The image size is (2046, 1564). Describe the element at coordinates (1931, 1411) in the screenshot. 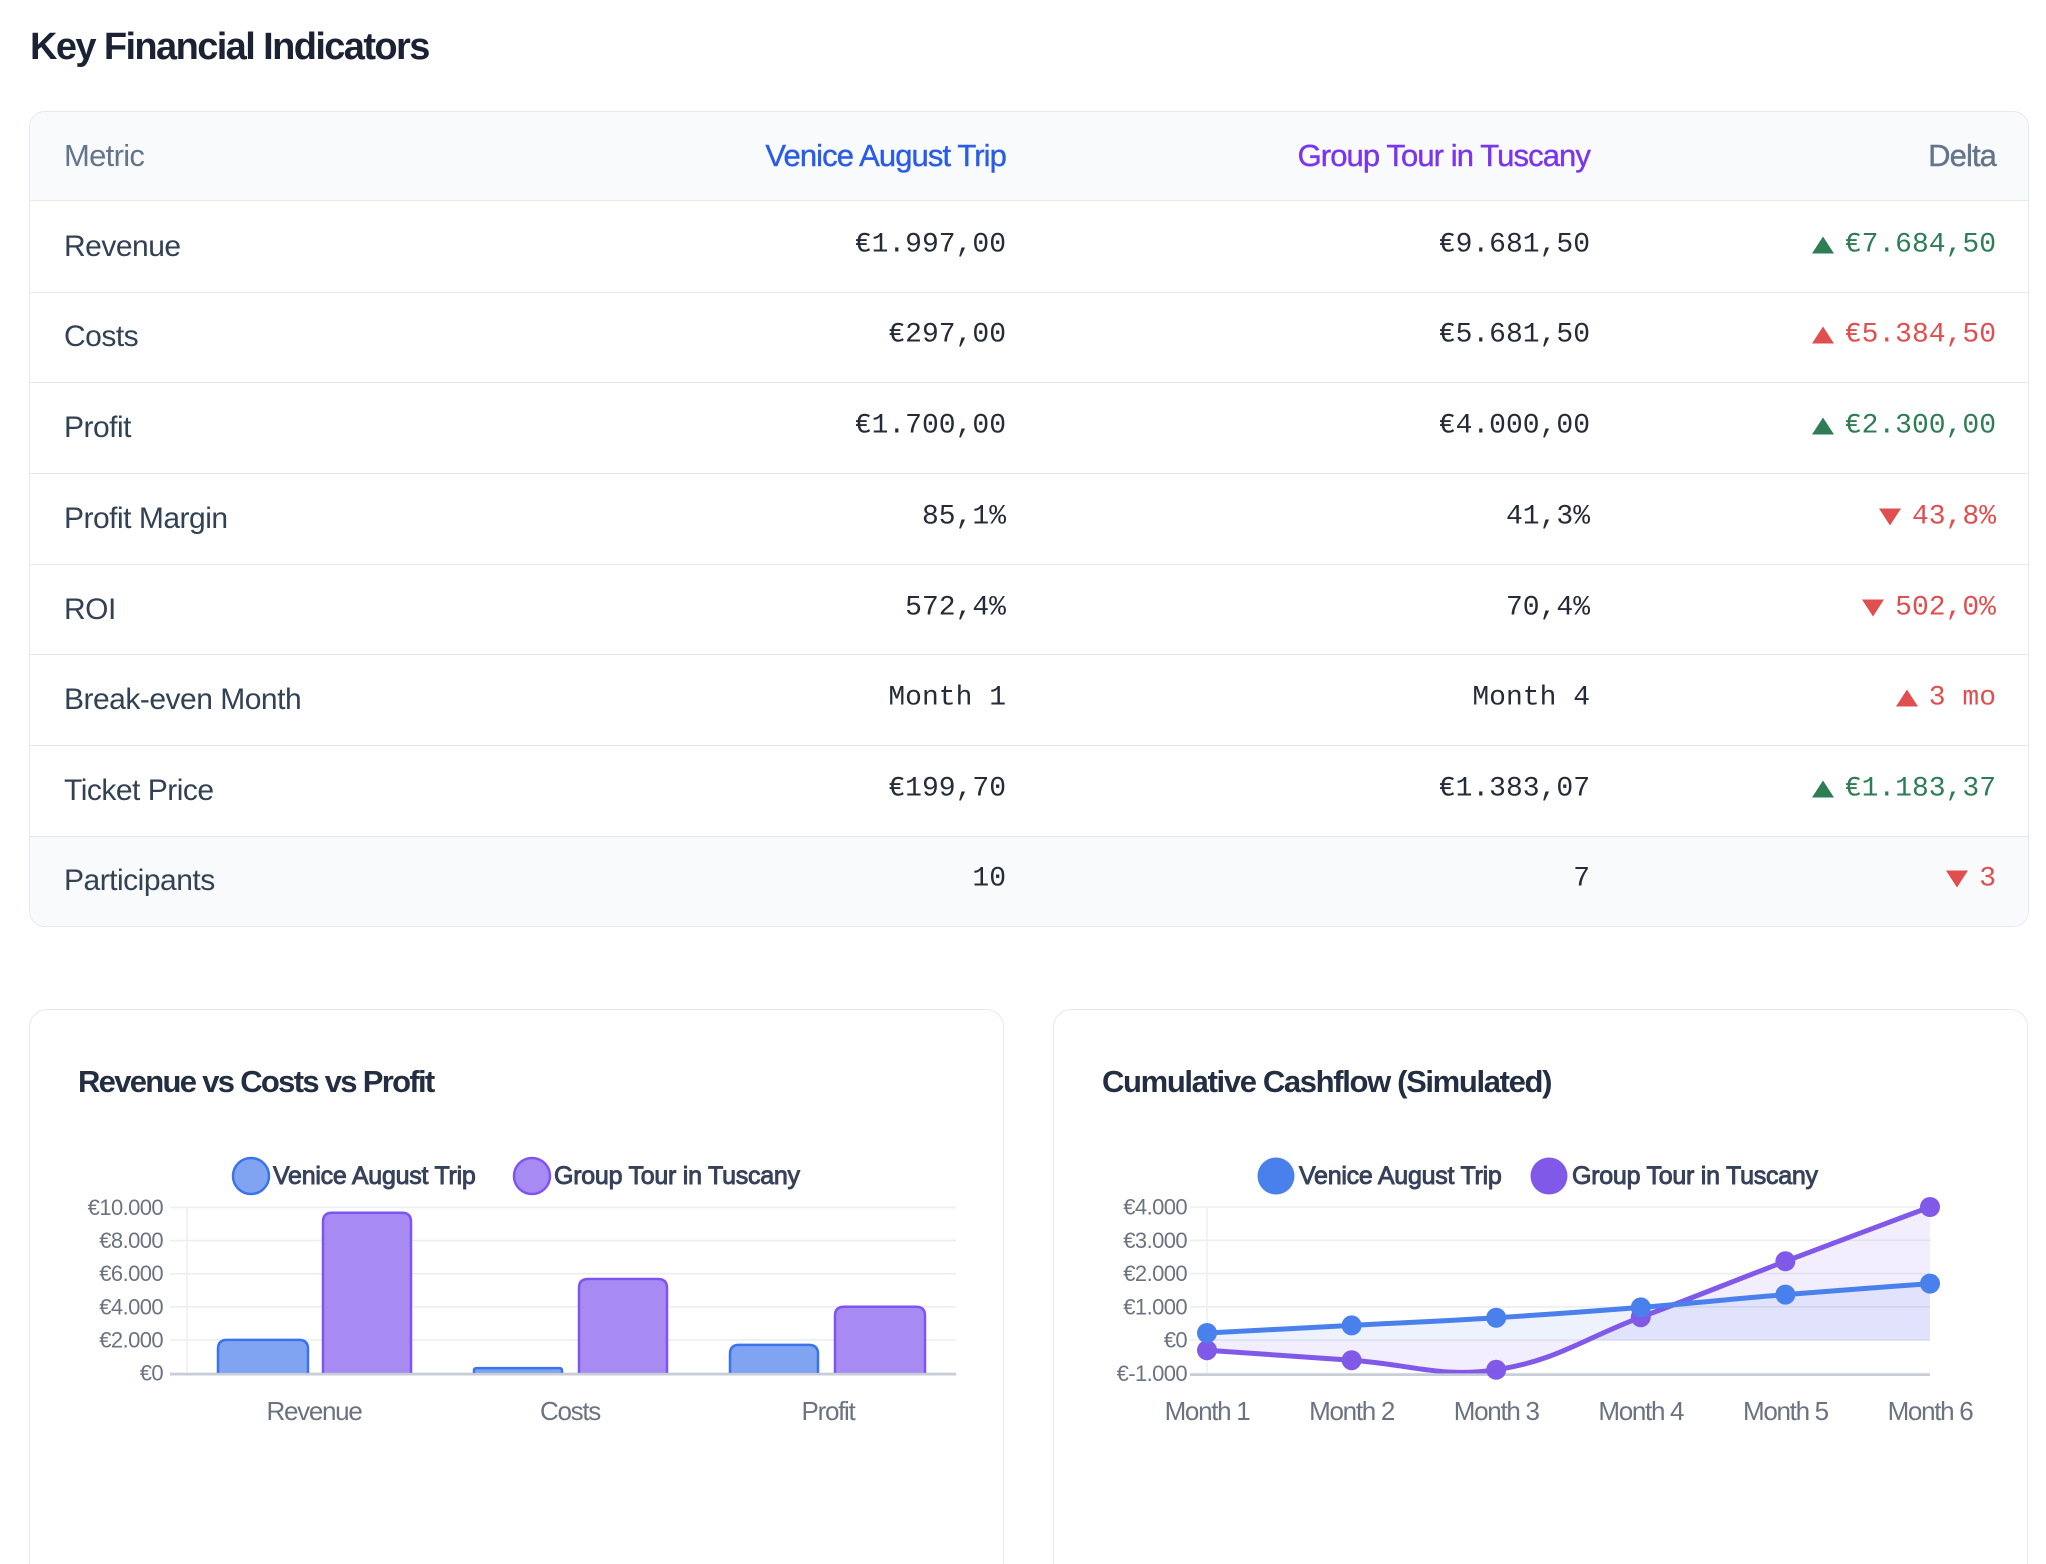

I see `svg-text: Month 6` at that location.